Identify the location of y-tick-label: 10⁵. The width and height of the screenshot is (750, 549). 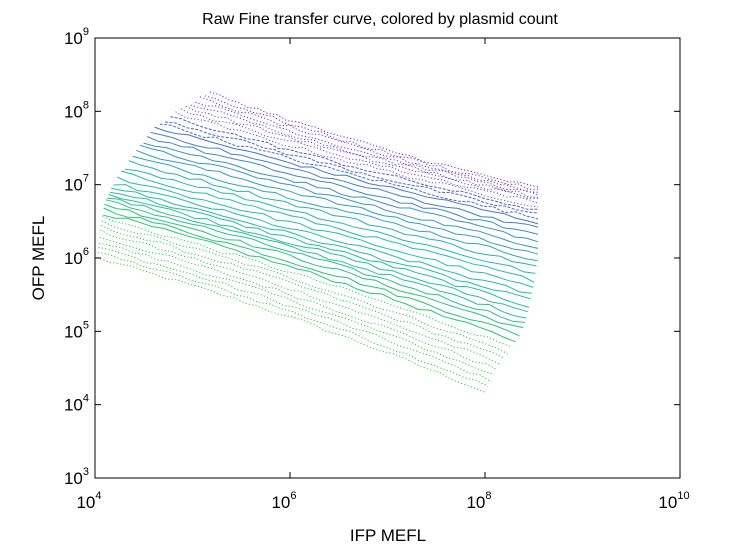
(76, 330).